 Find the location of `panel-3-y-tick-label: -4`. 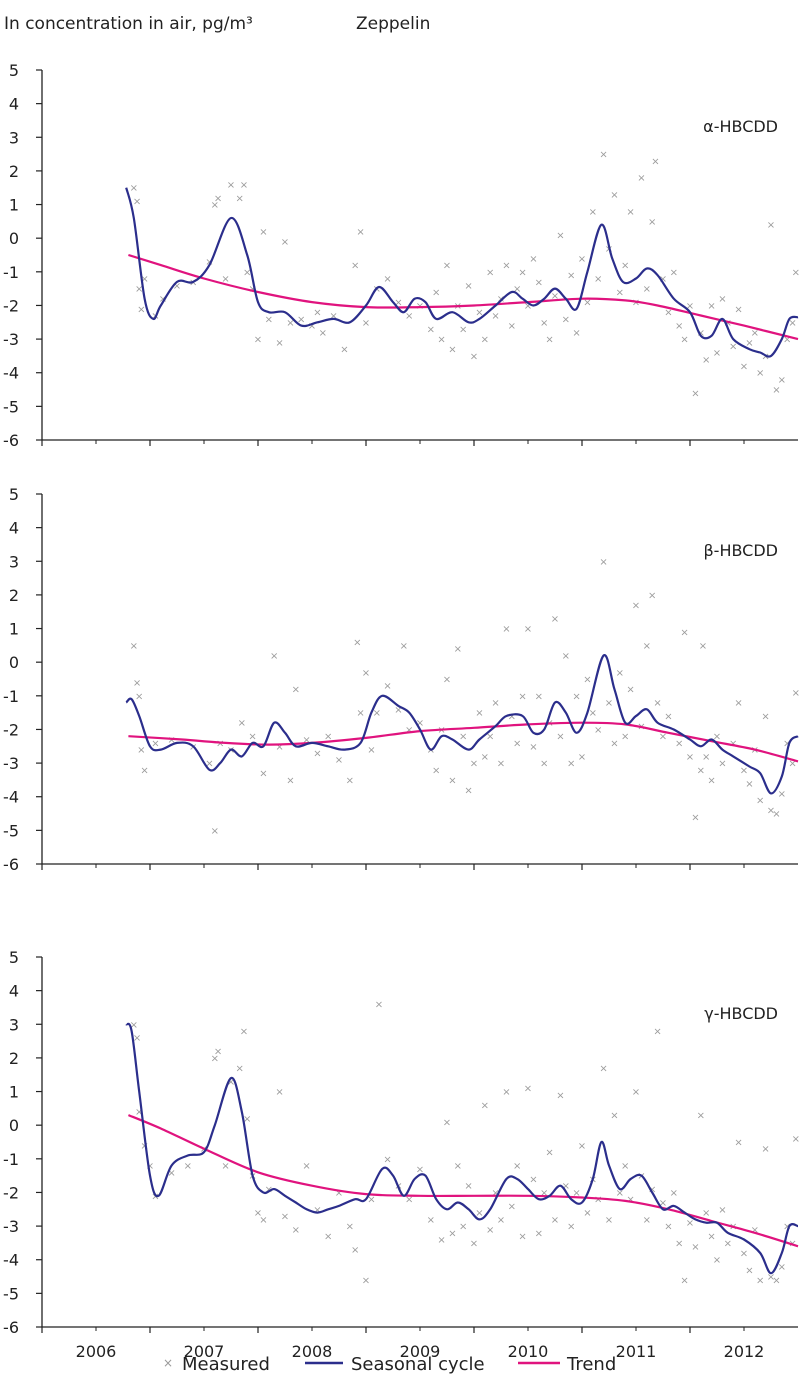

panel-3-y-tick-label: -4 is located at coordinates (11, 1260).